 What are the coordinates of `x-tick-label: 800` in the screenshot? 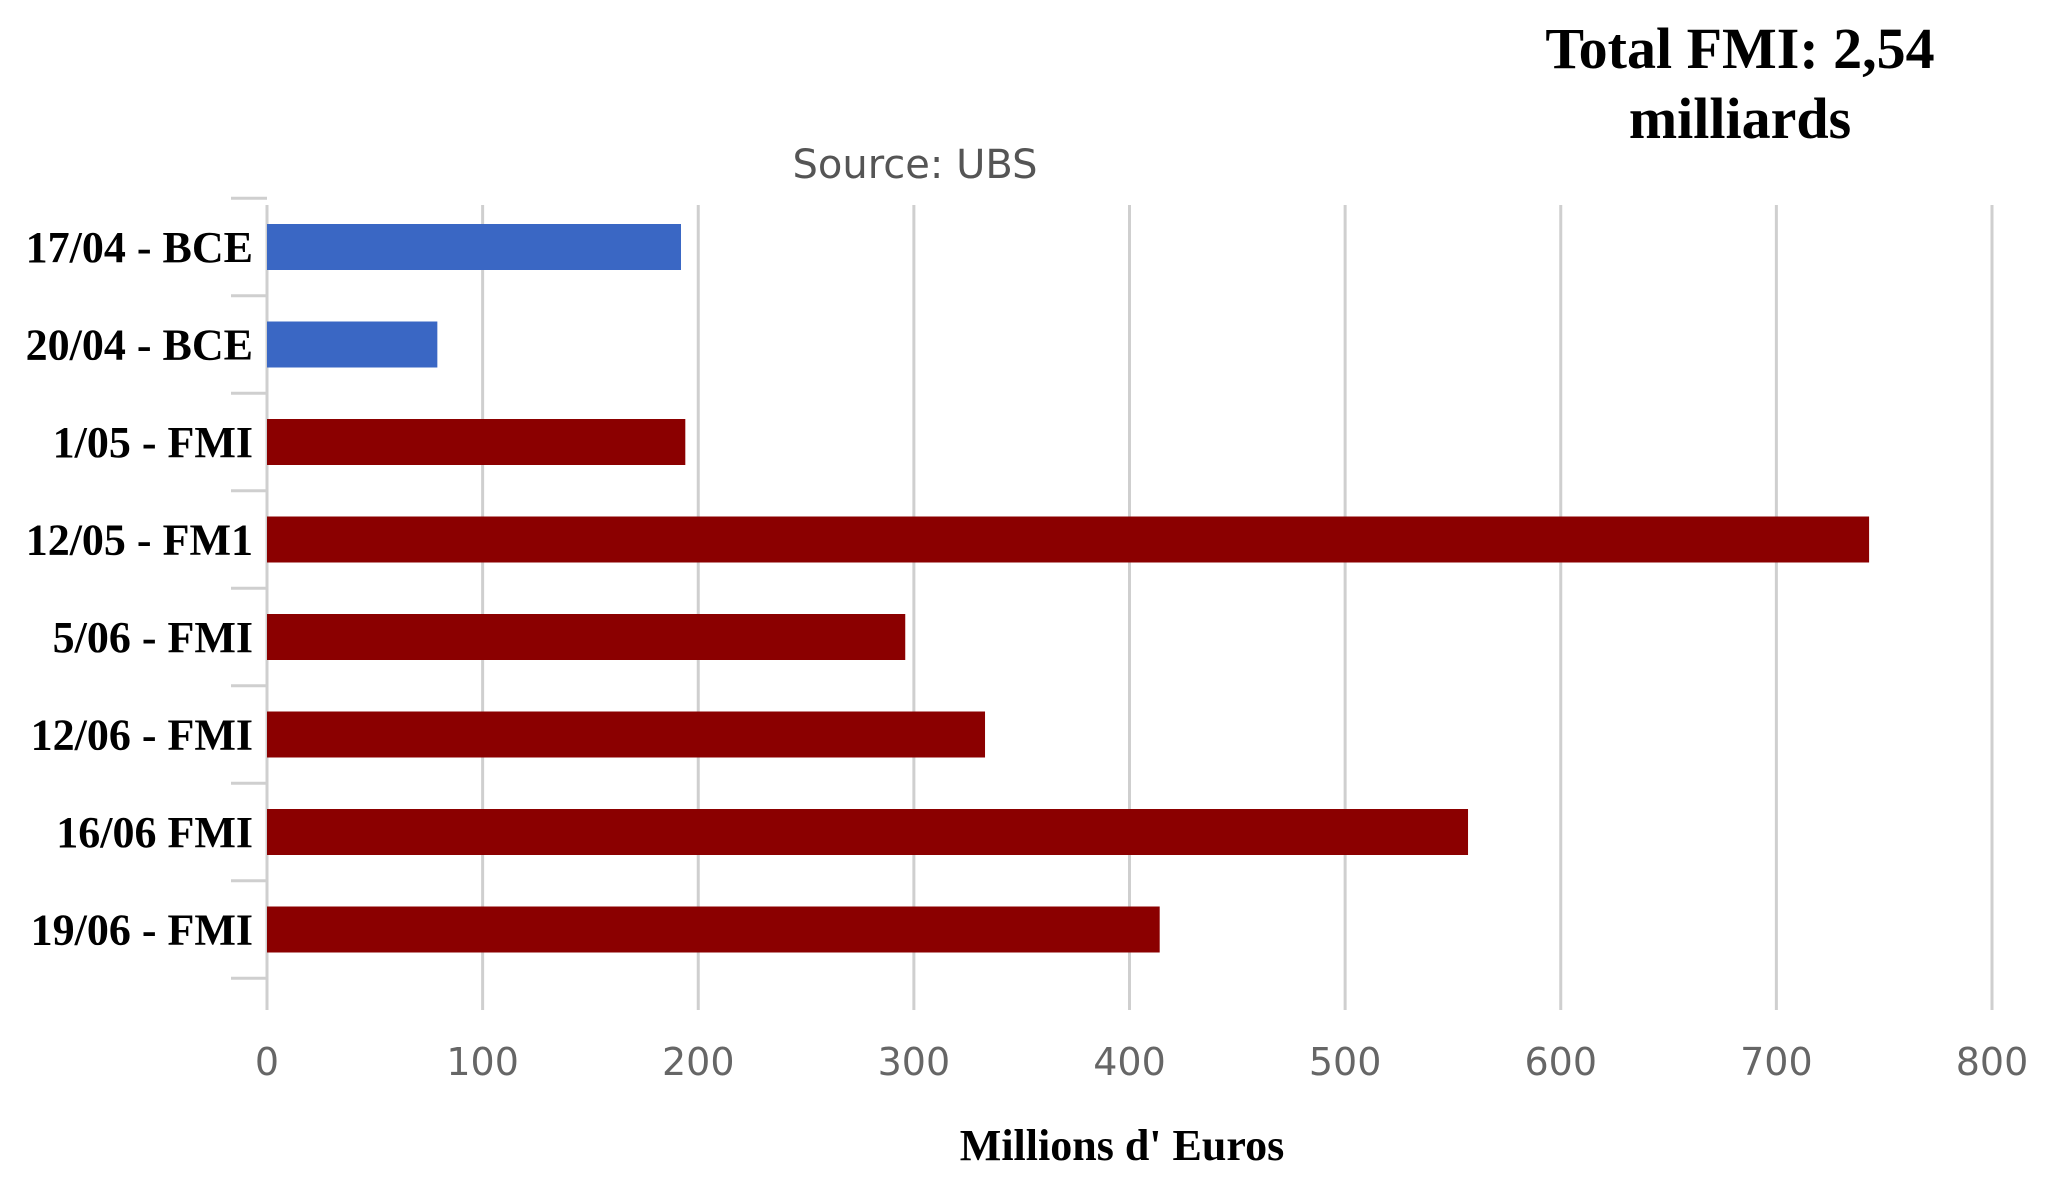 It's located at (1992, 1062).